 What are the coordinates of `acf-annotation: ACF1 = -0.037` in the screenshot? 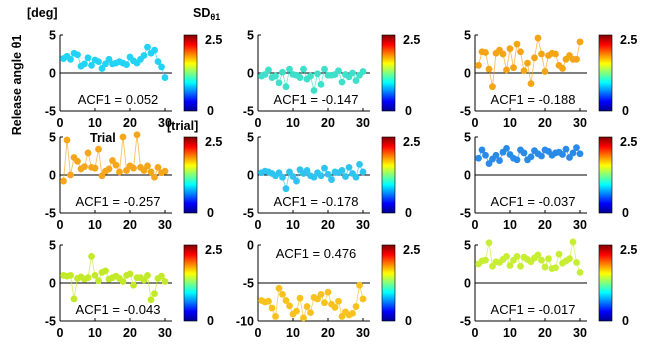 It's located at (533, 201).